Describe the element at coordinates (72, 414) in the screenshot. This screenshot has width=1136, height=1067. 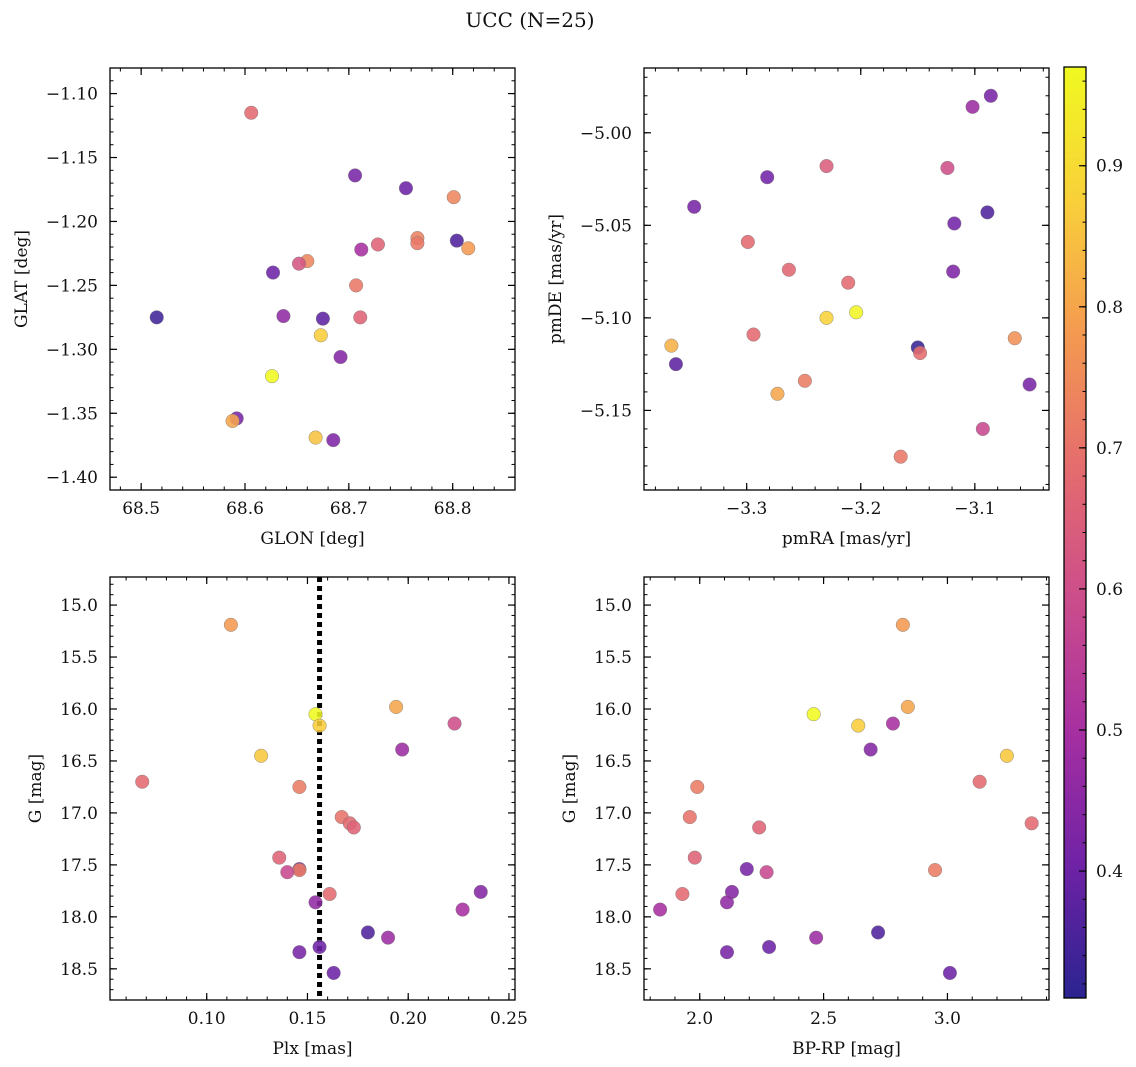
I see `y-tick-label: −1.35` at that location.